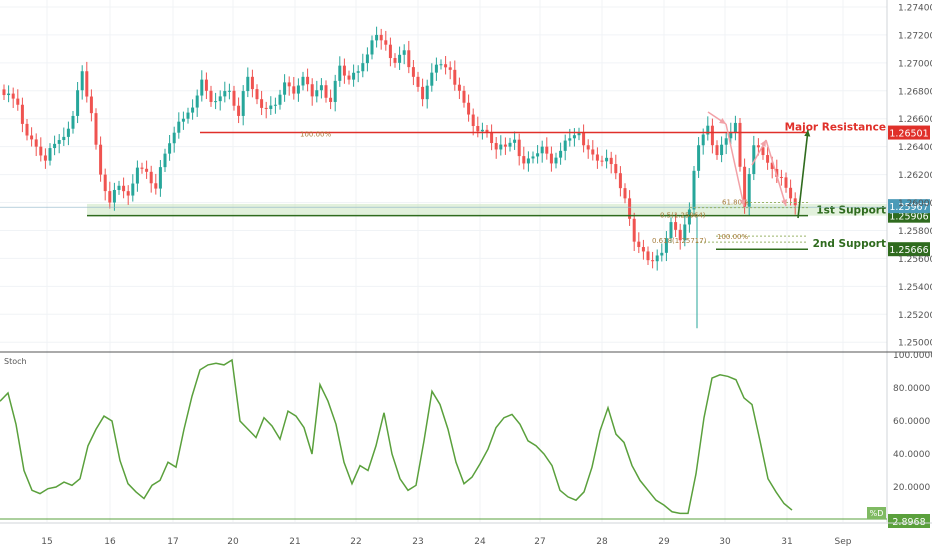  I want to click on stoch-tick-label: 80.0000, so click(911, 389).